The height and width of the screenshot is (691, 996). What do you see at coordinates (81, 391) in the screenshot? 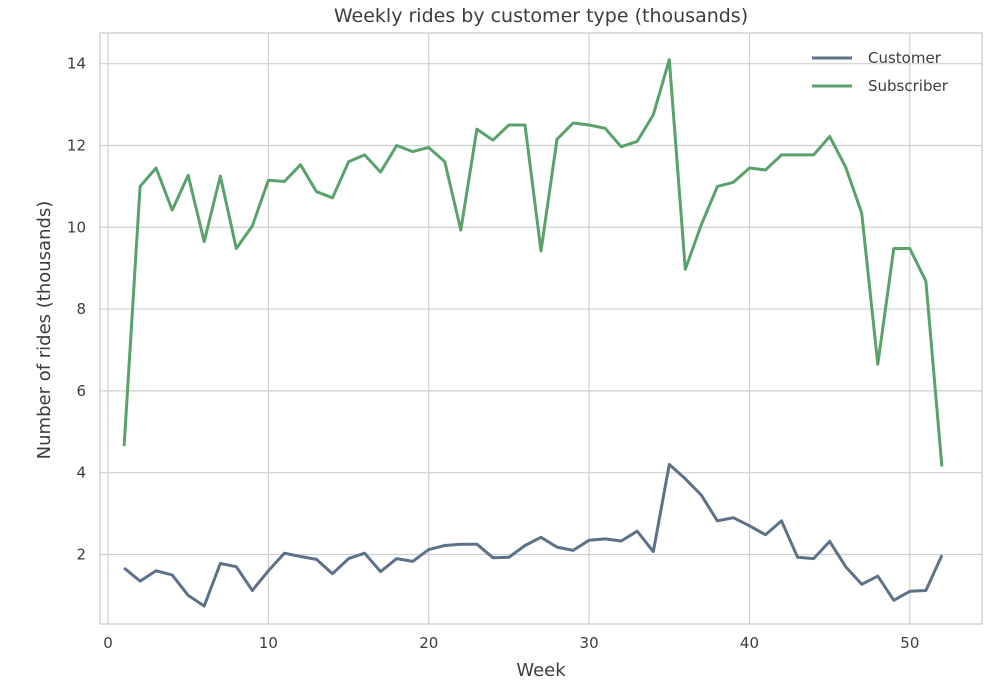
I see `y-tick-label: 6` at bounding box center [81, 391].